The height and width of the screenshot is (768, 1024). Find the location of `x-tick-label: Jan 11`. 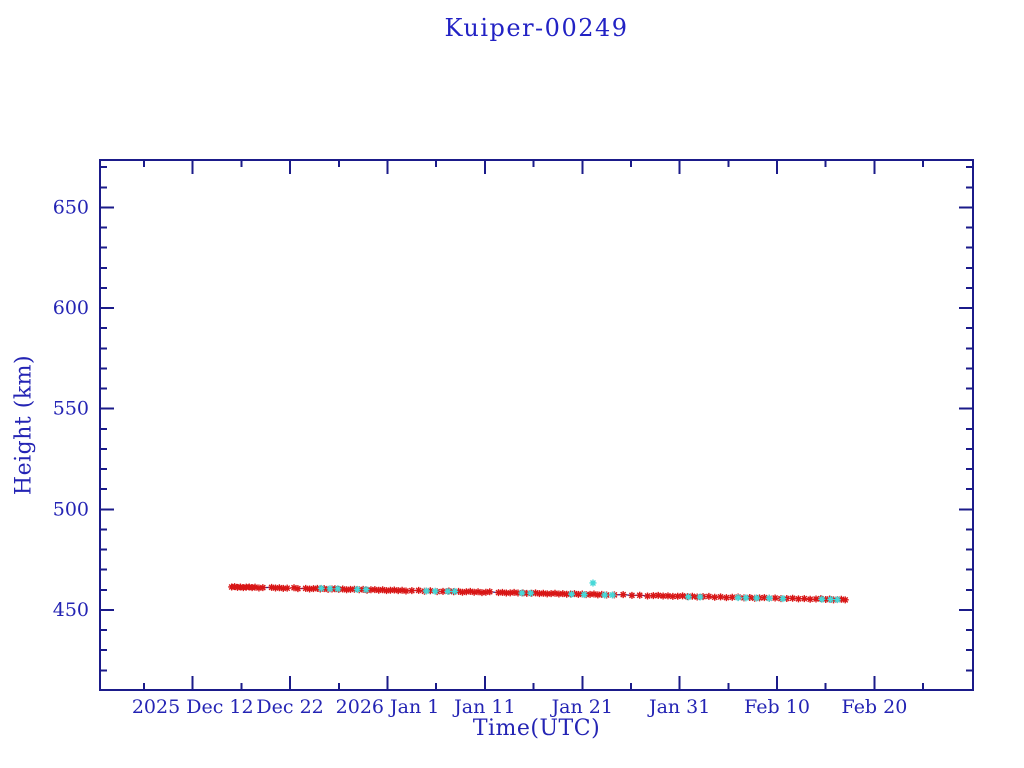

x-tick-label: Jan 11 is located at coordinates (483, 707).